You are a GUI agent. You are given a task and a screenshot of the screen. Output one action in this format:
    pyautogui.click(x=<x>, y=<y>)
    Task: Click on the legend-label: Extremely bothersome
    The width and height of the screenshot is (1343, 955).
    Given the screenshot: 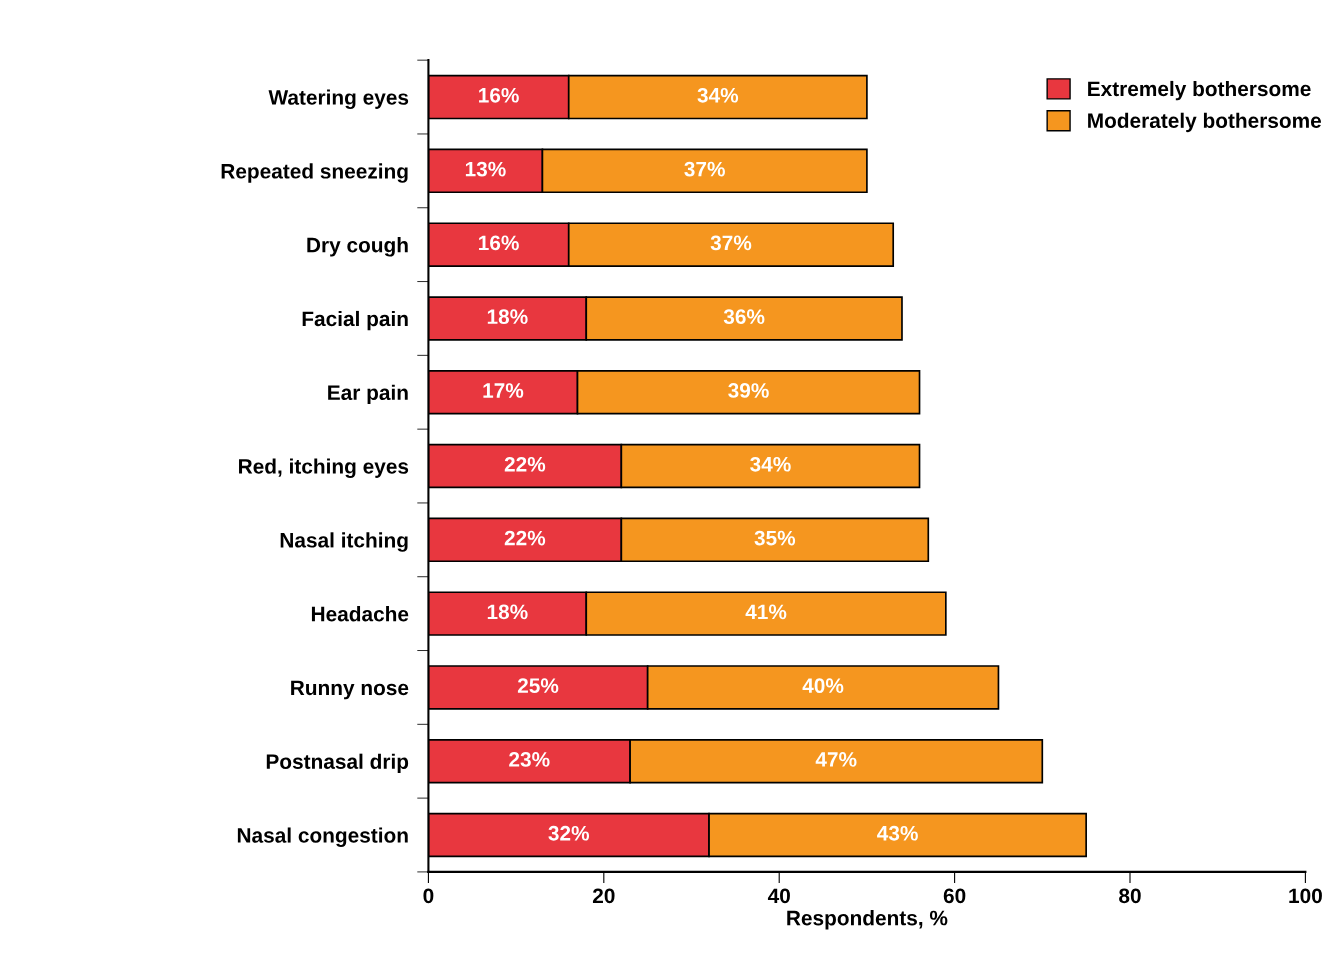 What is the action you would take?
    pyautogui.click(x=1199, y=90)
    